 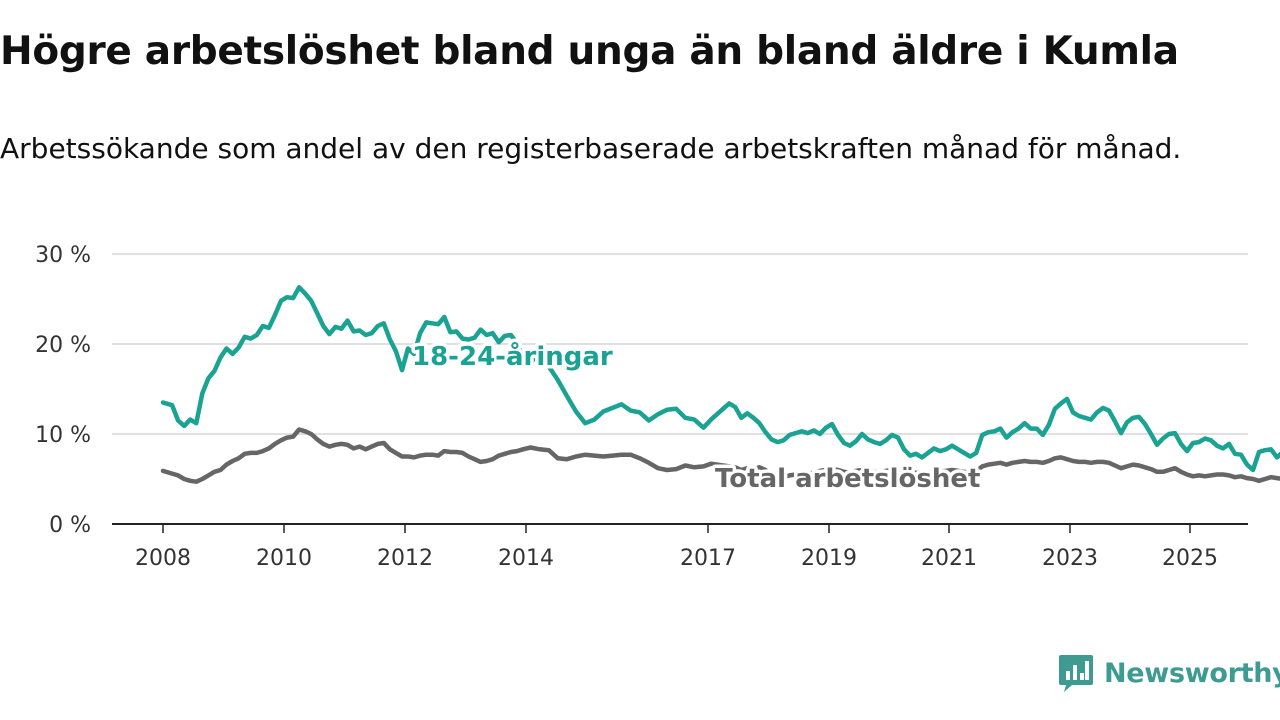 I want to click on series-line-total, so click(x=720, y=455).